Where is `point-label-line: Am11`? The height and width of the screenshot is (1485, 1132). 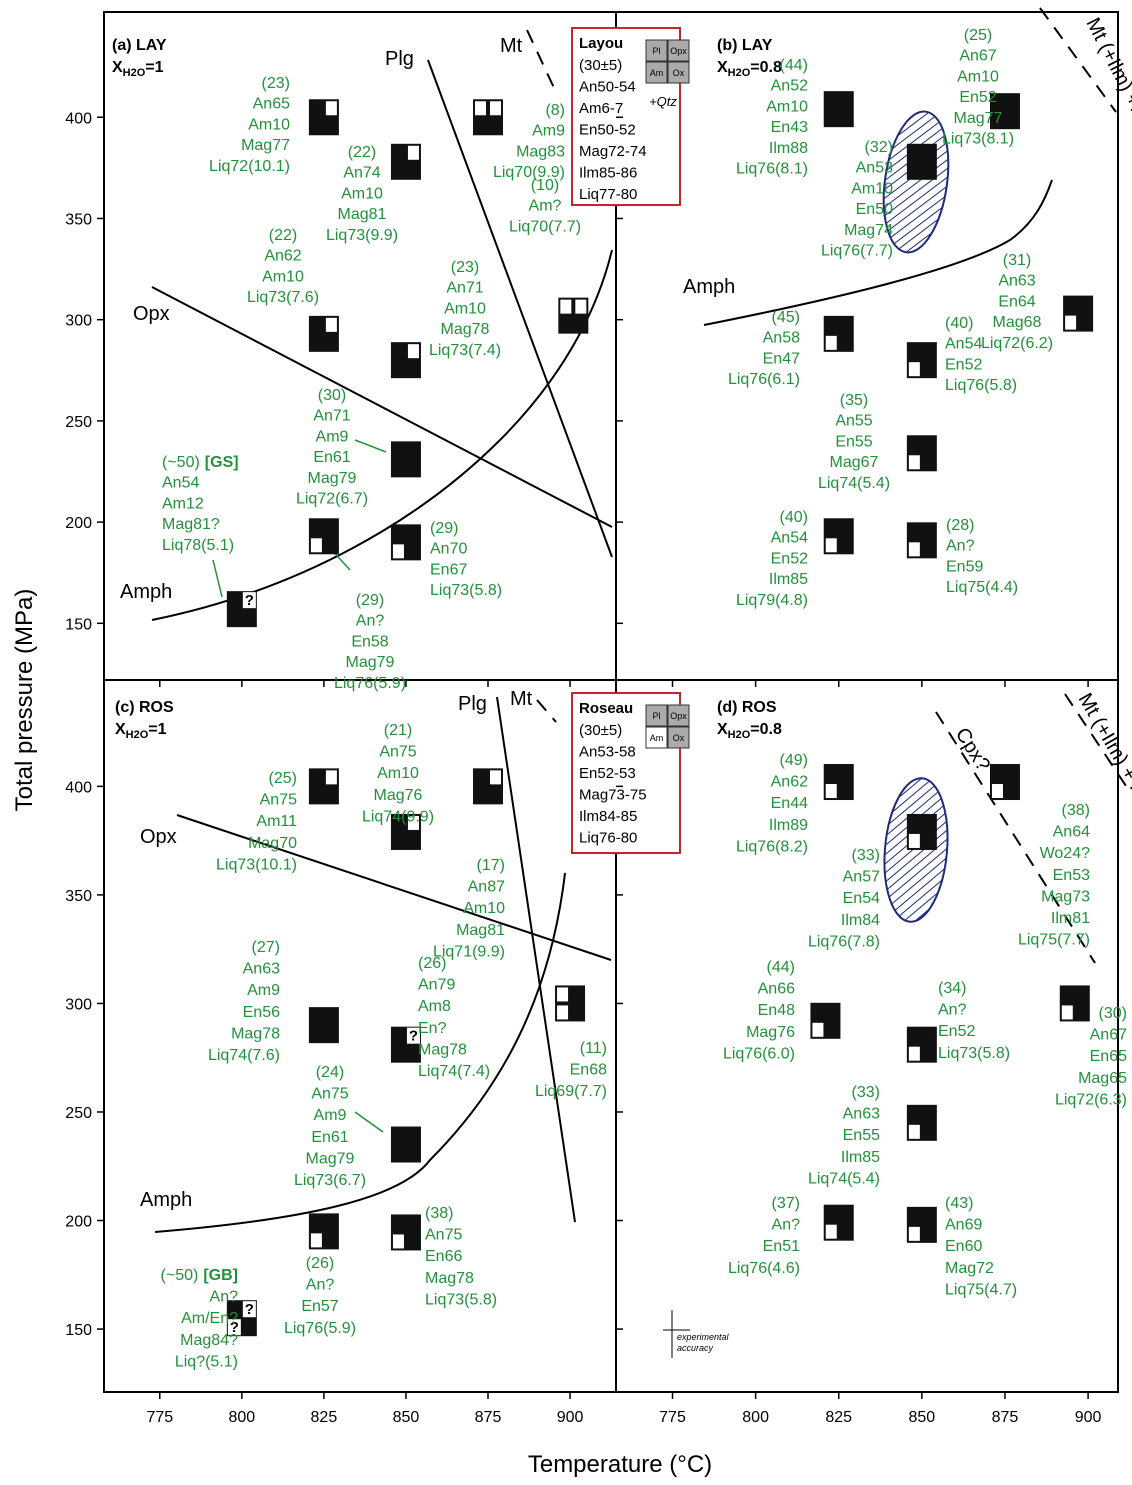
point-label-line: Am11 is located at coordinates (276, 821).